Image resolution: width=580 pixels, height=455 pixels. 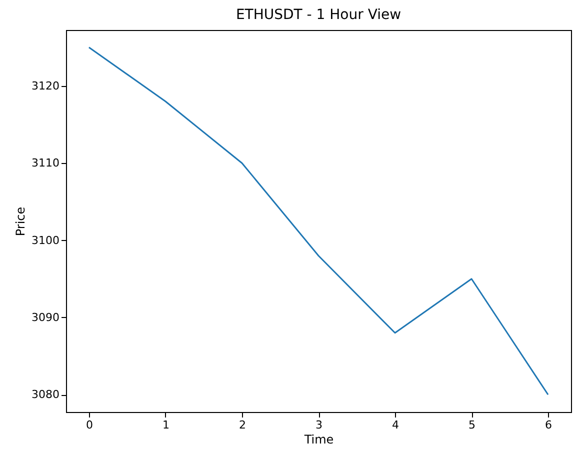 What do you see at coordinates (548, 425) in the screenshot?
I see `x-tick-label: 6` at bounding box center [548, 425].